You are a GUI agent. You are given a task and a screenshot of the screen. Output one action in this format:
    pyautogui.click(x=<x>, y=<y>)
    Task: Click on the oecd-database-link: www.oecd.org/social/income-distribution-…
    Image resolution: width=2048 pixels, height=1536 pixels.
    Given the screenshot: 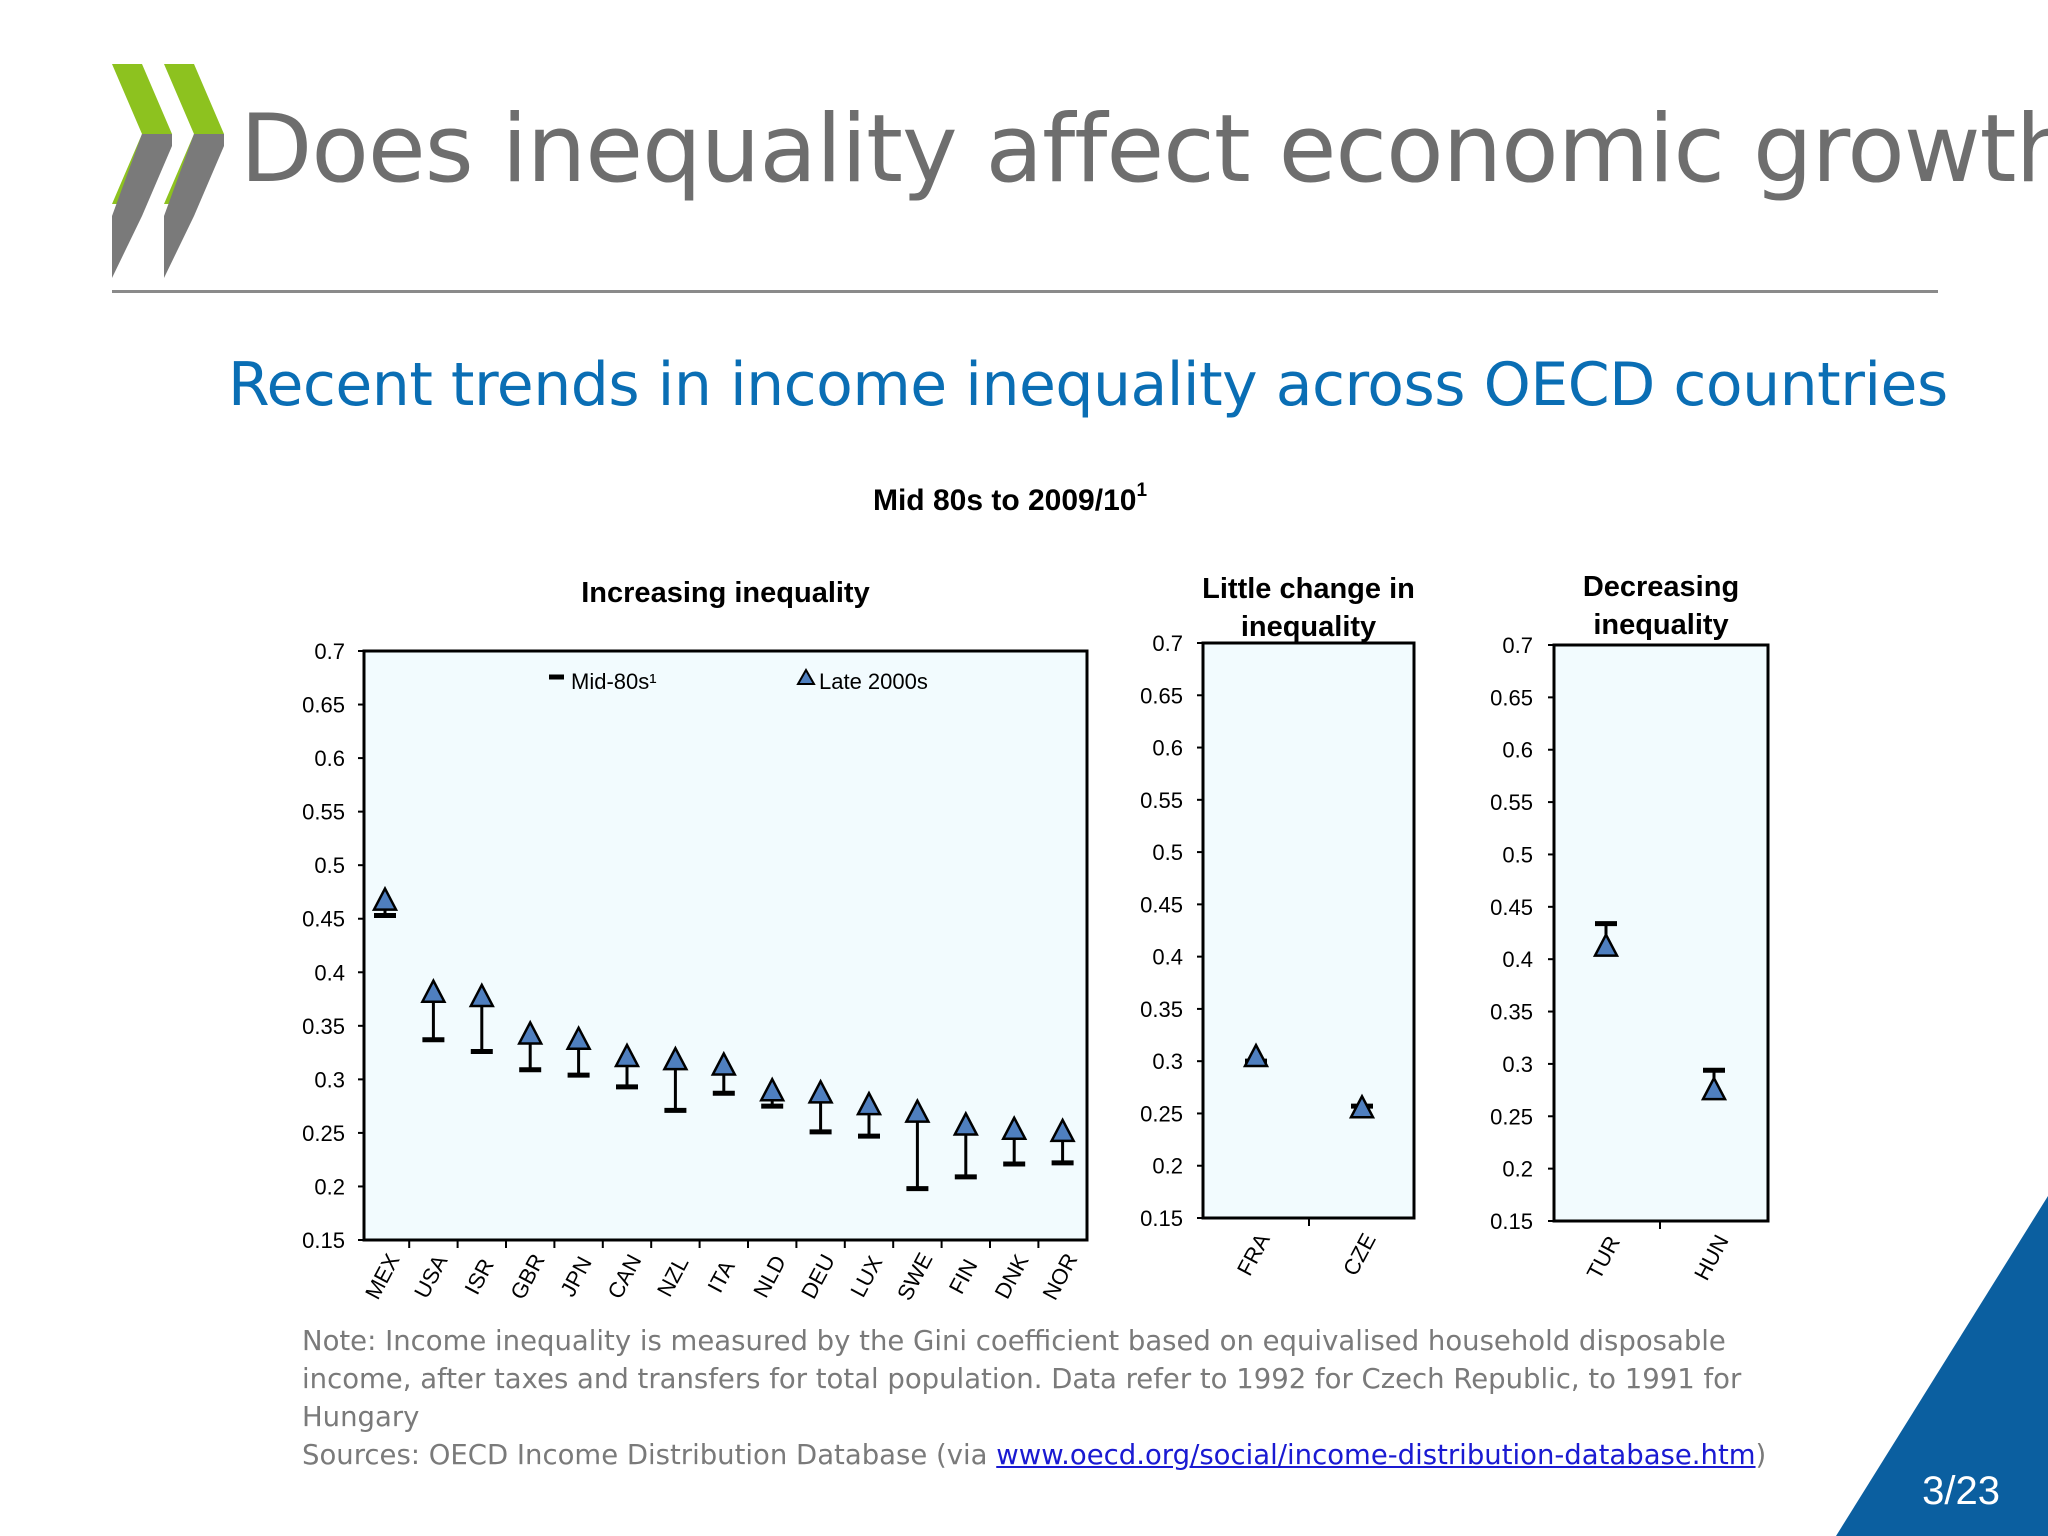 What is the action you would take?
    pyautogui.click(x=1376, y=1455)
    